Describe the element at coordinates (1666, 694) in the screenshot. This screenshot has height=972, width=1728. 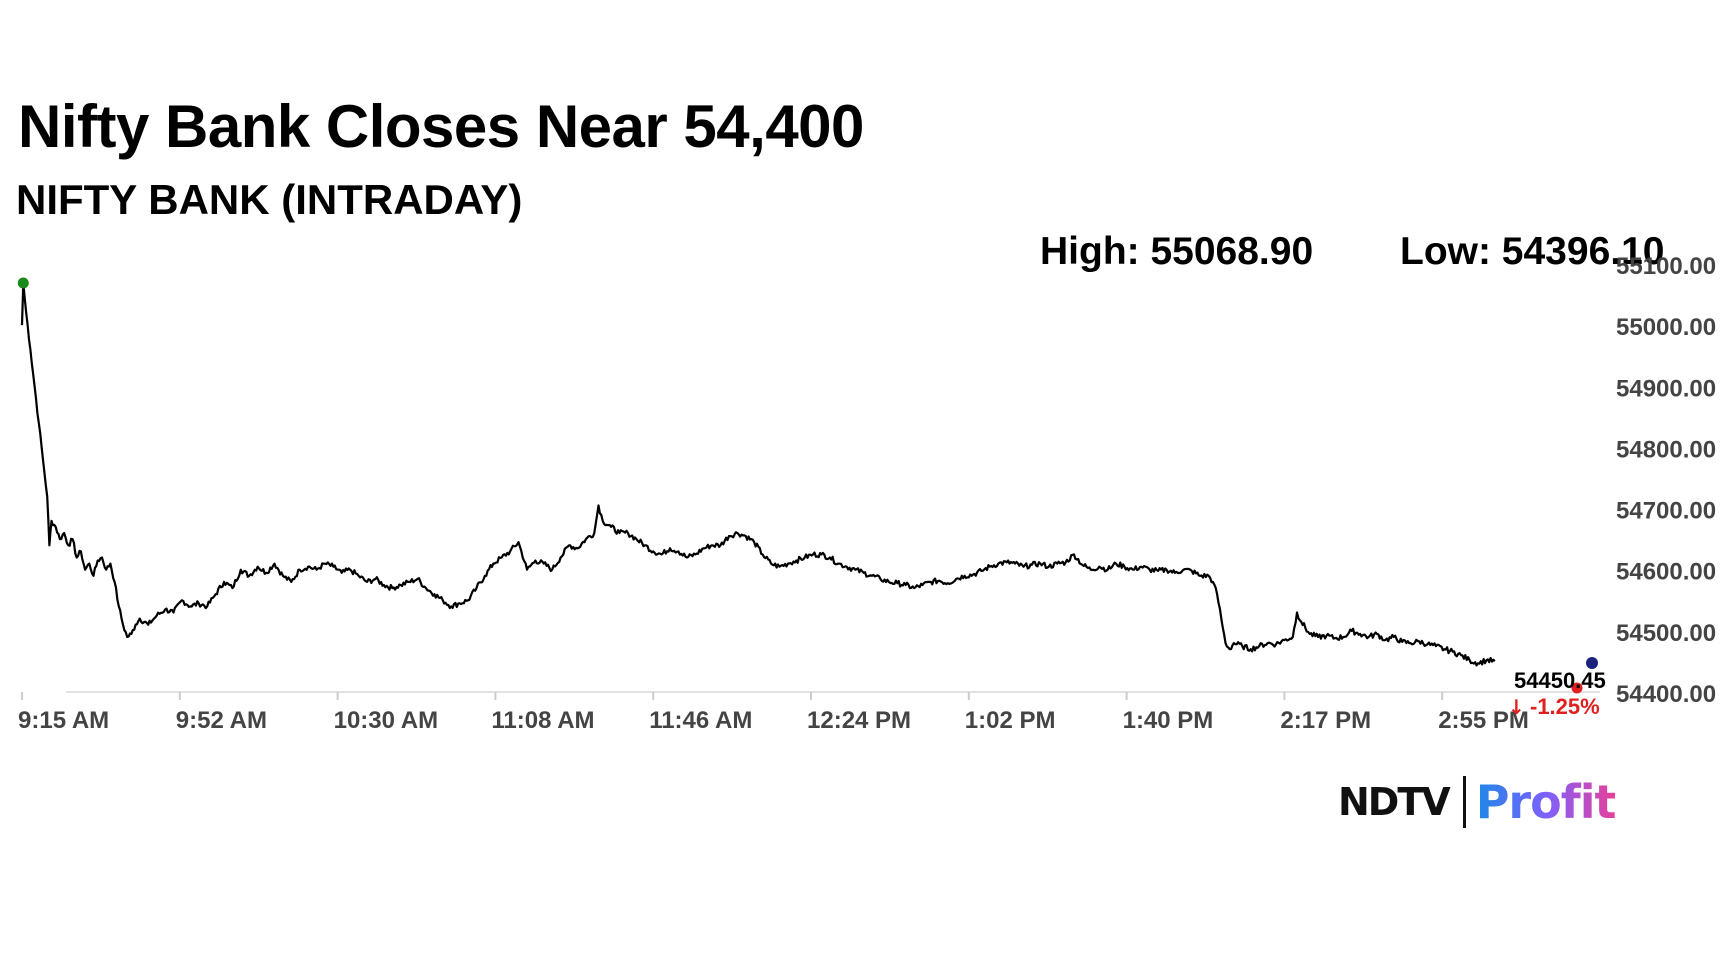
I see `y-tick-label: 54400.00` at that location.